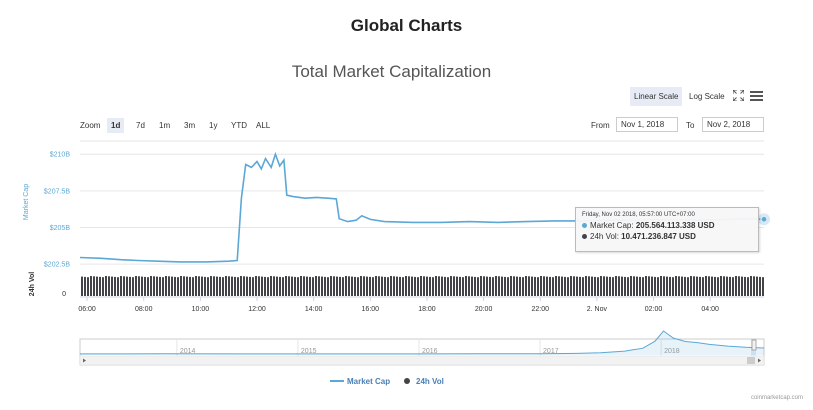 The width and height of the screenshot is (813, 410). Describe the element at coordinates (604, 236) in the screenshot. I see `tooltip-volume-label: 24h Vol:` at that location.